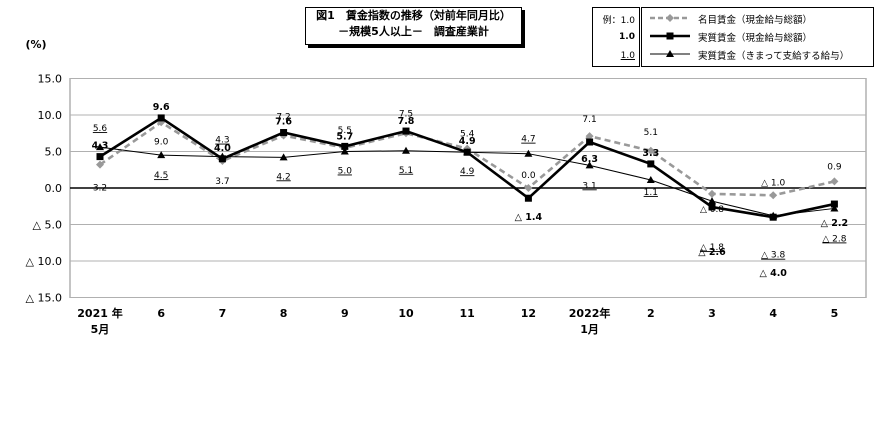 The image size is (890, 422). Describe the element at coordinates (413, 31) in the screenshot. I see `chart-title-line2: －規模5人以上－ 調査産業計` at that location.